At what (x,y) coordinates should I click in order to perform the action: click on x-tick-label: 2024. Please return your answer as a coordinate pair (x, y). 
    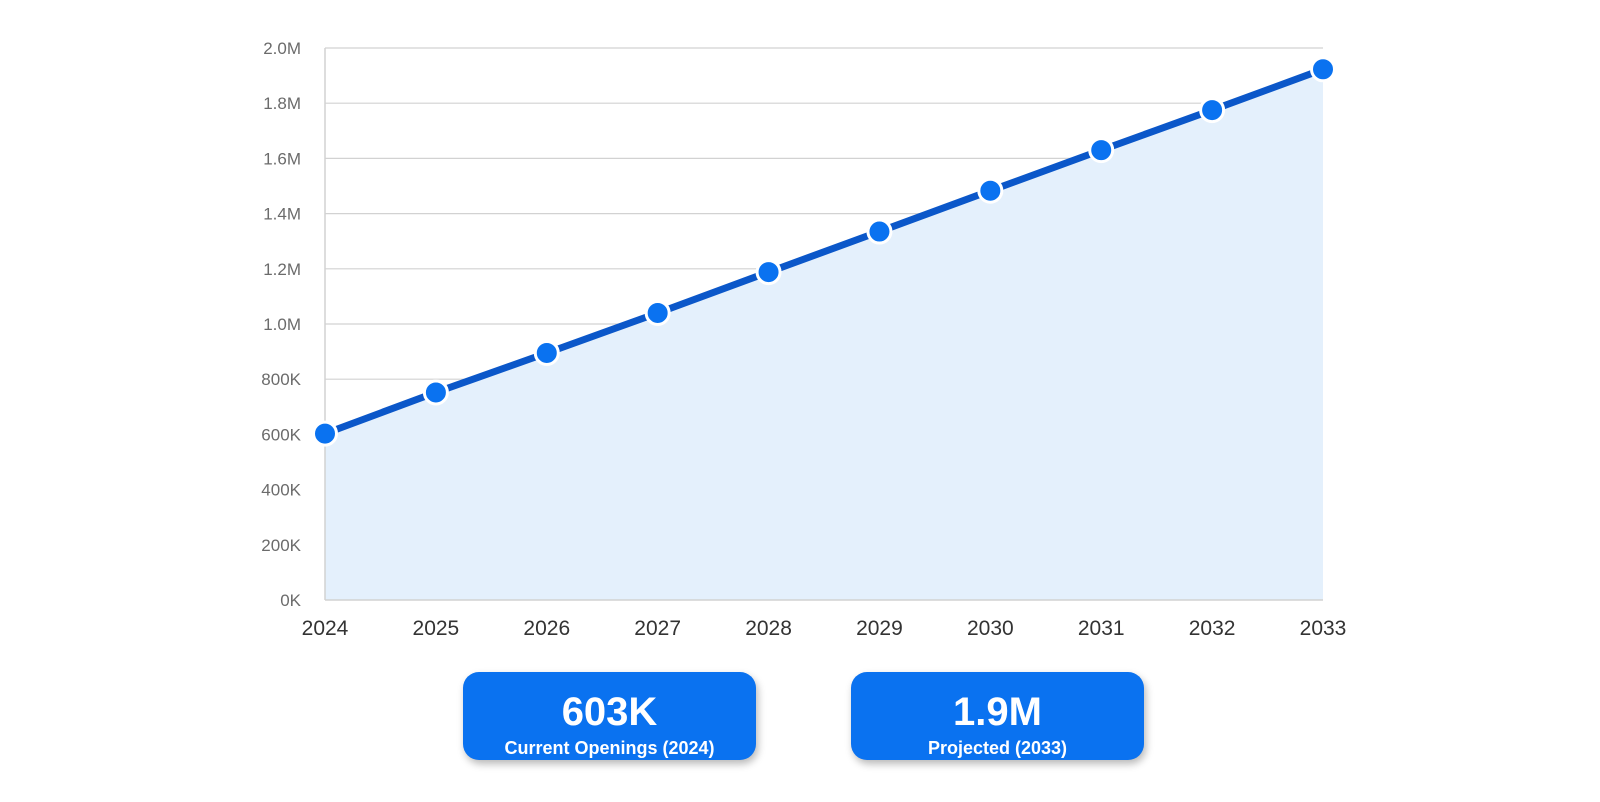
    Looking at the image, I should click on (325, 628).